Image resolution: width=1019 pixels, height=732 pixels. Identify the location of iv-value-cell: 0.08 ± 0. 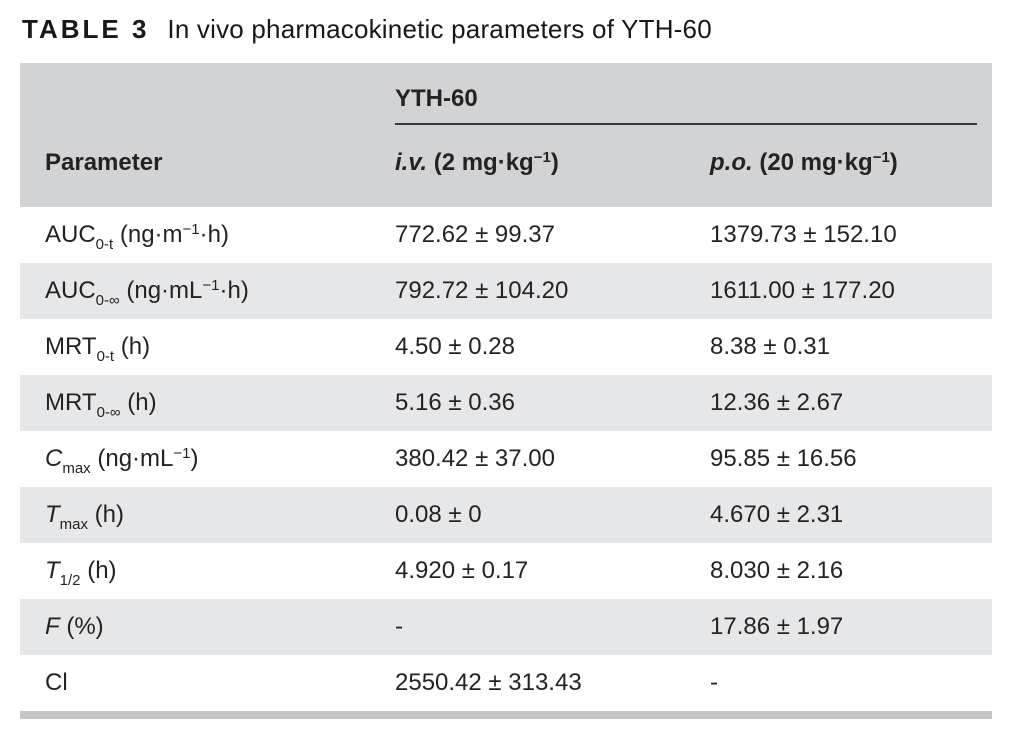
(438, 514).